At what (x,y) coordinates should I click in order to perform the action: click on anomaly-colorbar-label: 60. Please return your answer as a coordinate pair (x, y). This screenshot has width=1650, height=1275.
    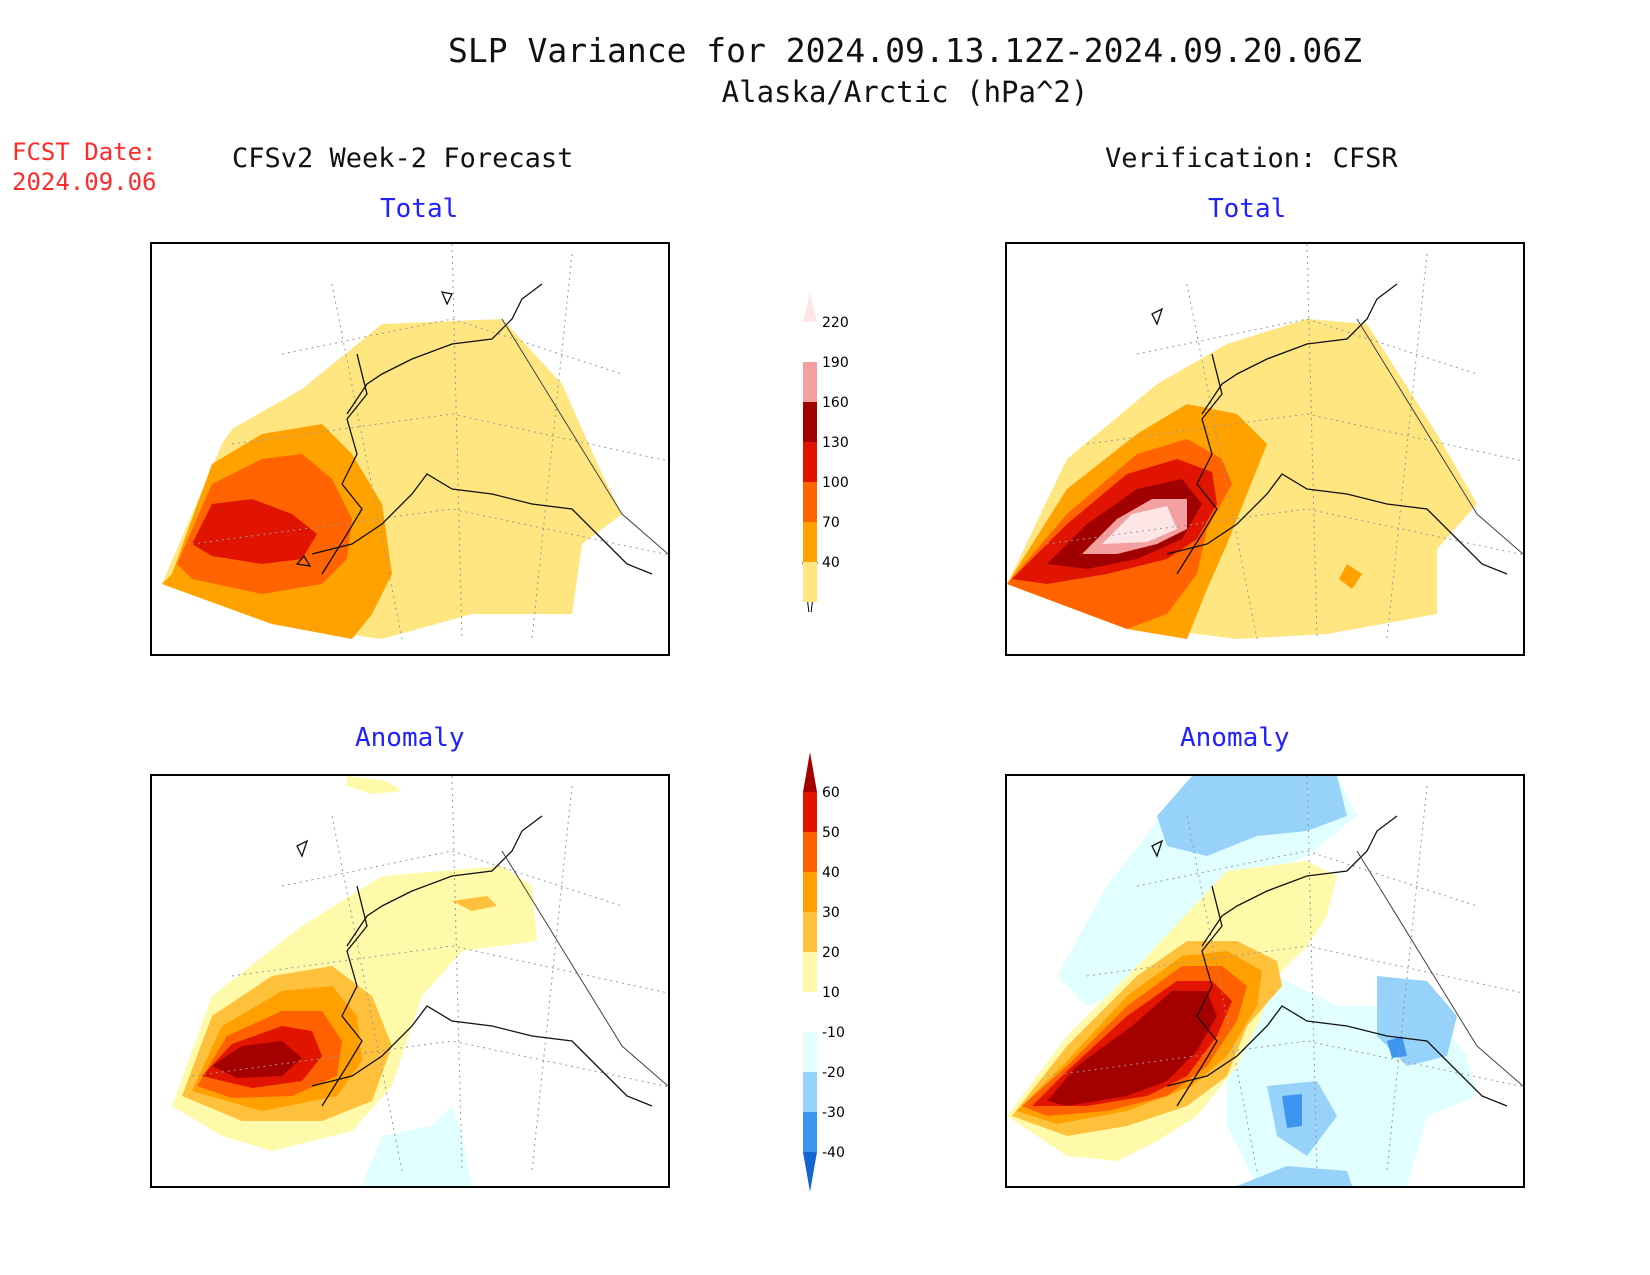
    Looking at the image, I should click on (831, 793).